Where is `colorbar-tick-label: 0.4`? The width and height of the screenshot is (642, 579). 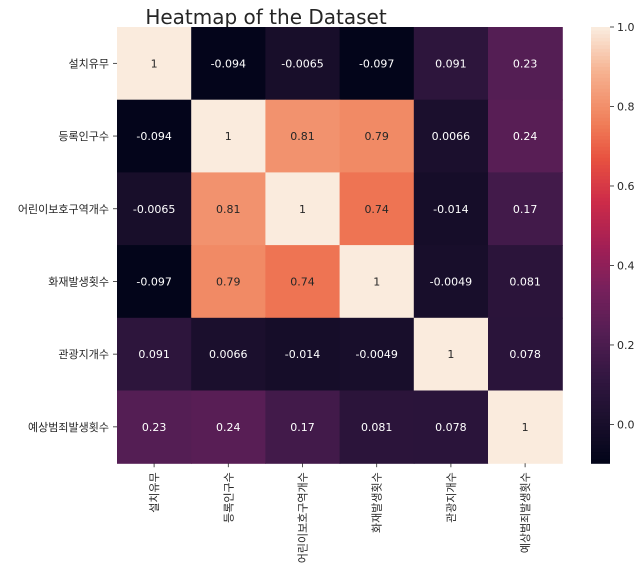
colorbar-tick-label: 0.4 is located at coordinates (626, 265).